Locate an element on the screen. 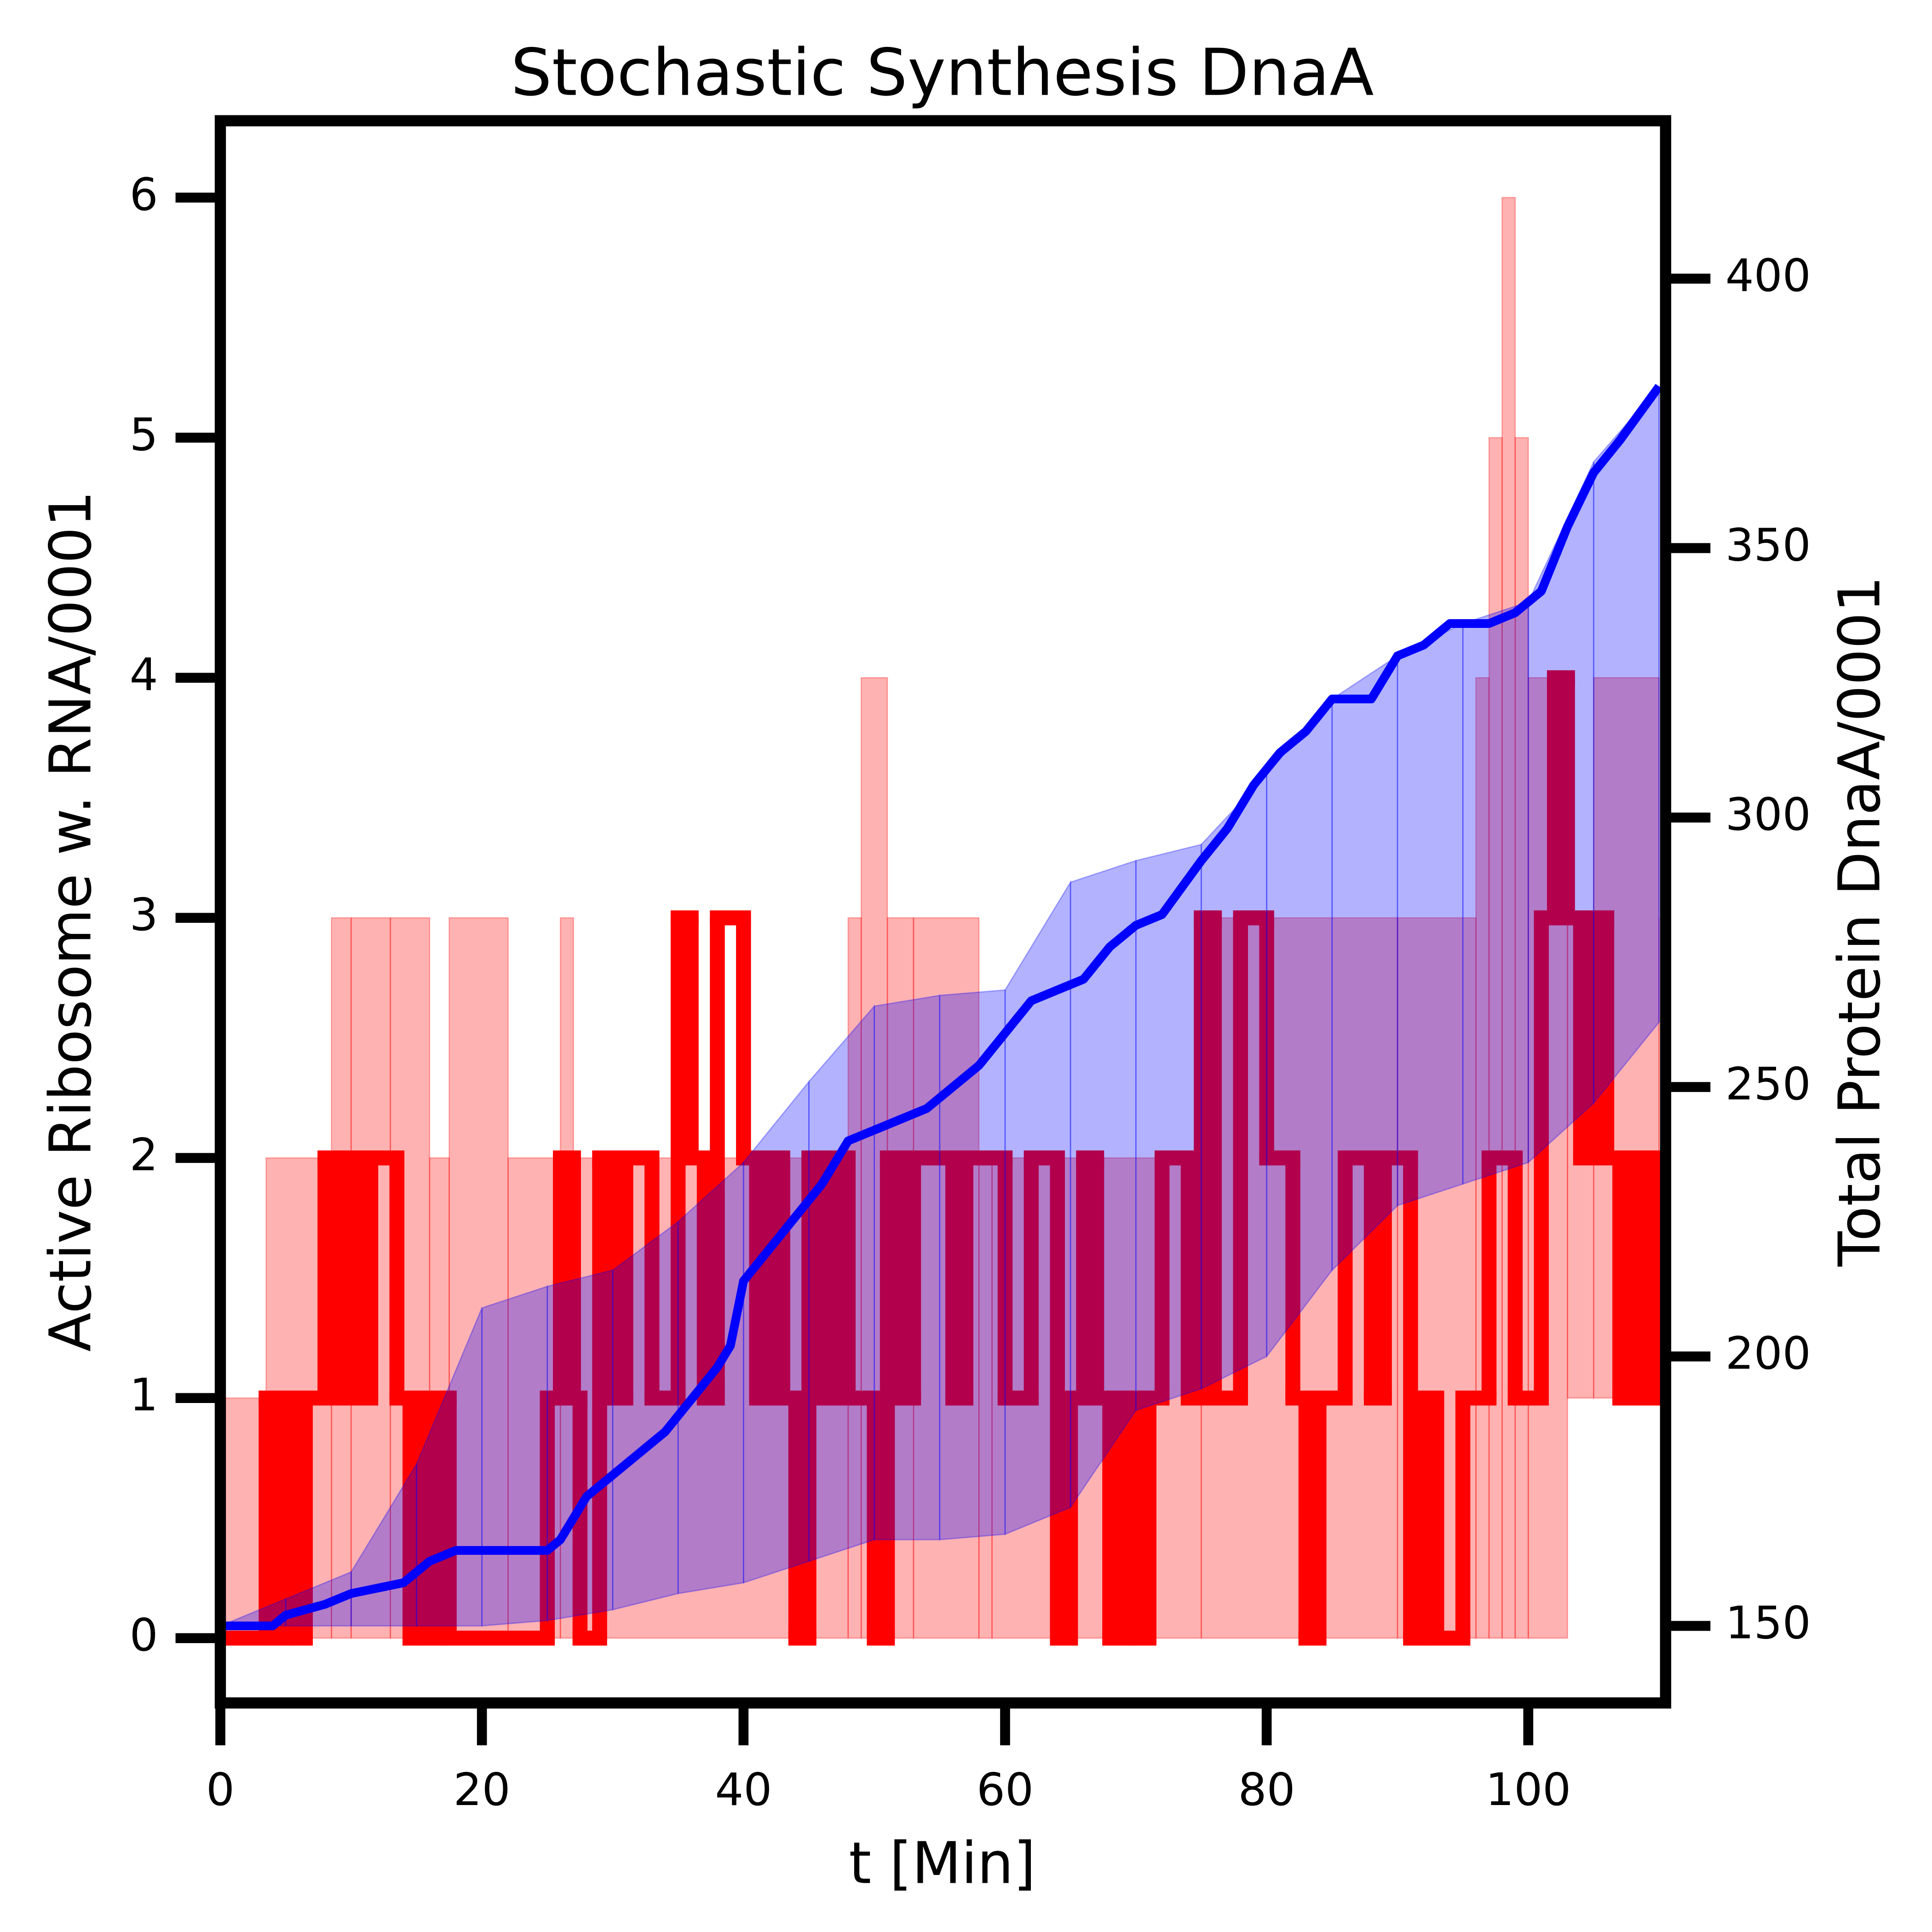  y2-axis-label: Total Protein DnaA/0001 is located at coordinates (1859, 921).